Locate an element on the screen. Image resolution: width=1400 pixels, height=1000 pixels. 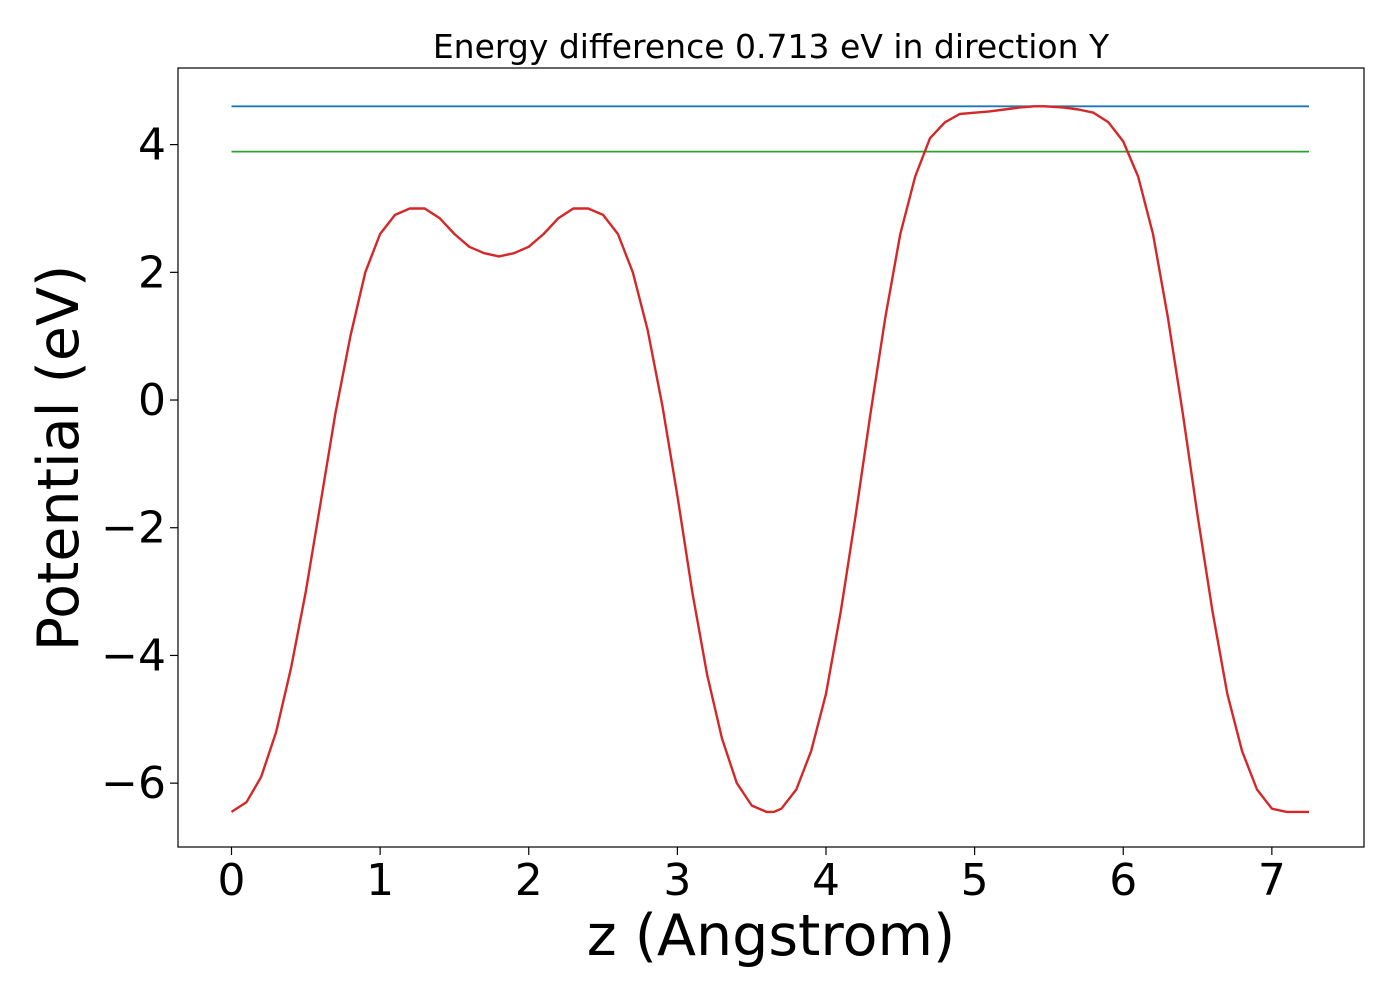
y-tick-label: −2 is located at coordinates (133, 528).